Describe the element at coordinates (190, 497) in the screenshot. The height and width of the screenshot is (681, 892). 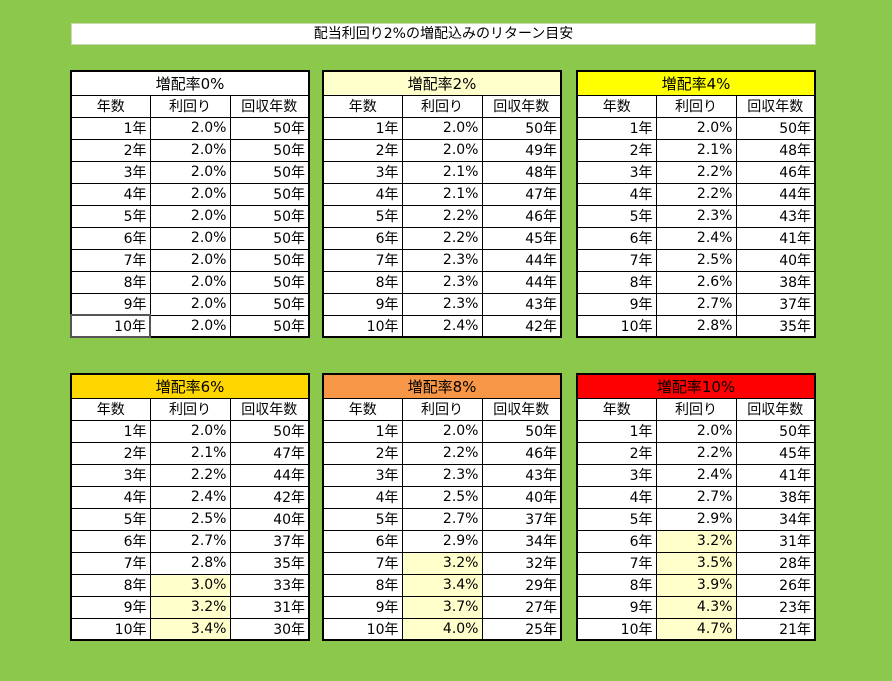
I see `cell-yield: 2.4%` at that location.